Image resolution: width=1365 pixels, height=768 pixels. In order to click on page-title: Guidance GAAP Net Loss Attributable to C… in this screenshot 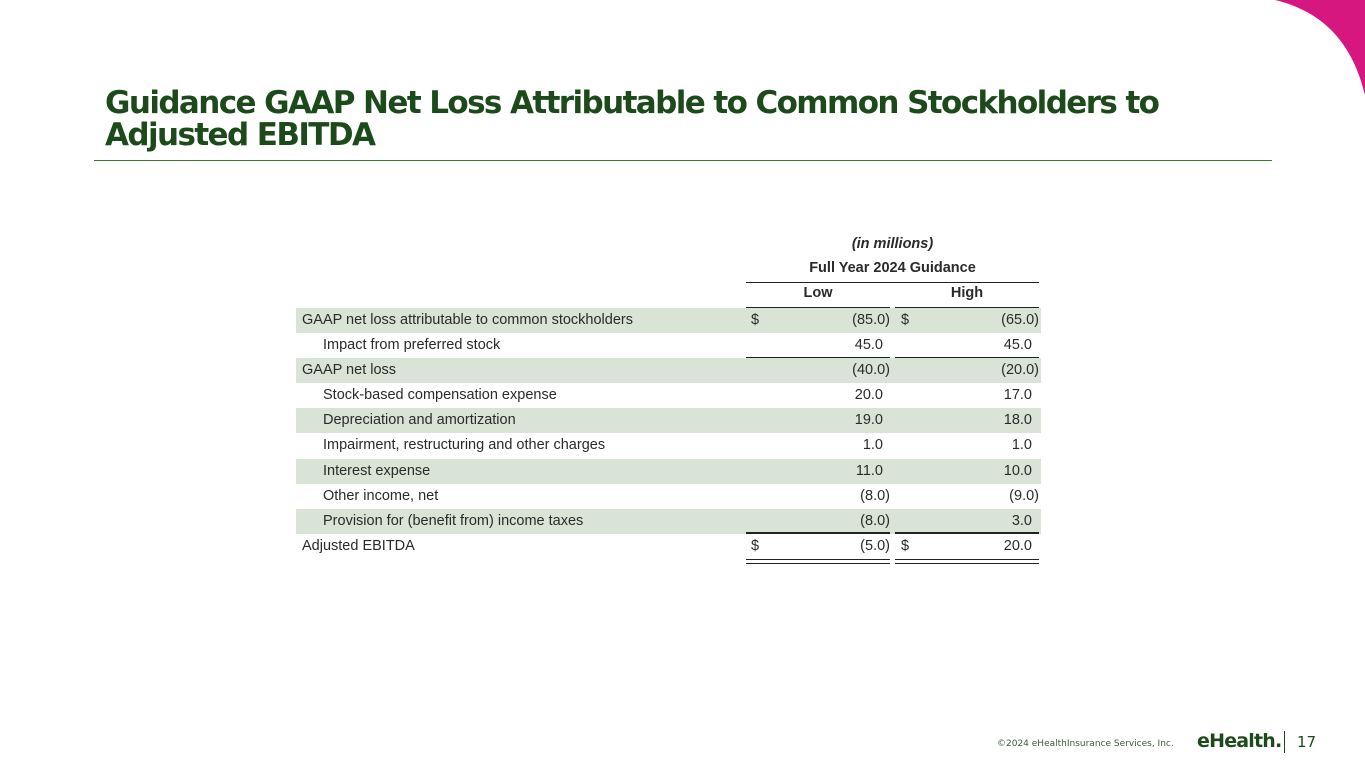, I will do `click(665, 119)`.